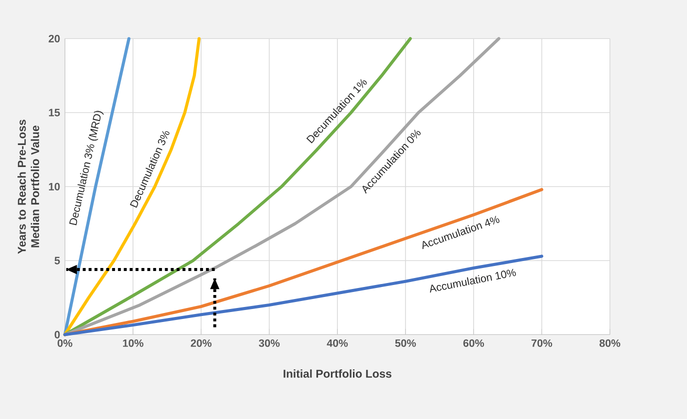 This screenshot has height=419, width=687. I want to click on x-tick-label: 40%, so click(337, 343).